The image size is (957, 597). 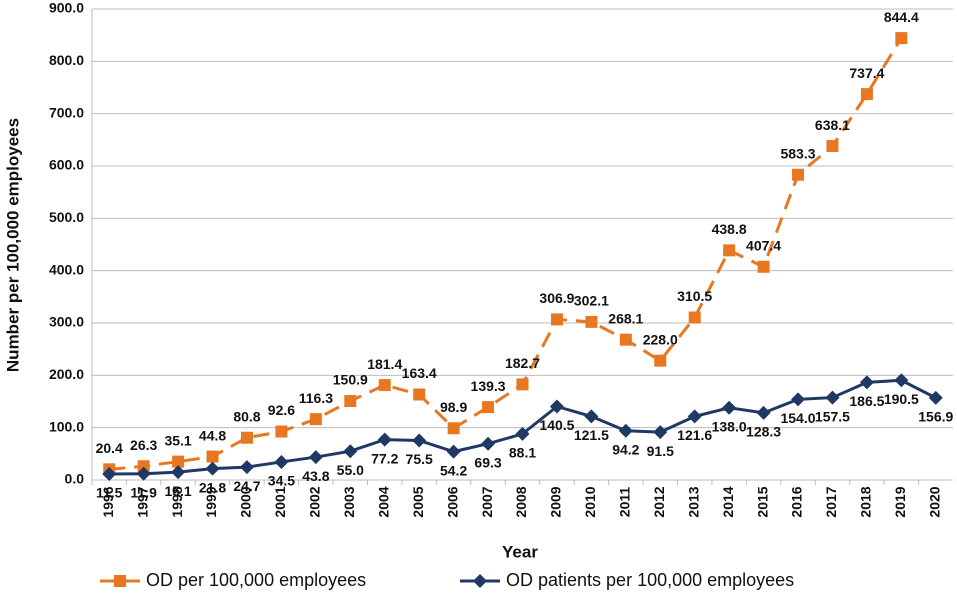 What do you see at coordinates (694, 296) in the screenshot?
I see `data-label: 310.5` at bounding box center [694, 296].